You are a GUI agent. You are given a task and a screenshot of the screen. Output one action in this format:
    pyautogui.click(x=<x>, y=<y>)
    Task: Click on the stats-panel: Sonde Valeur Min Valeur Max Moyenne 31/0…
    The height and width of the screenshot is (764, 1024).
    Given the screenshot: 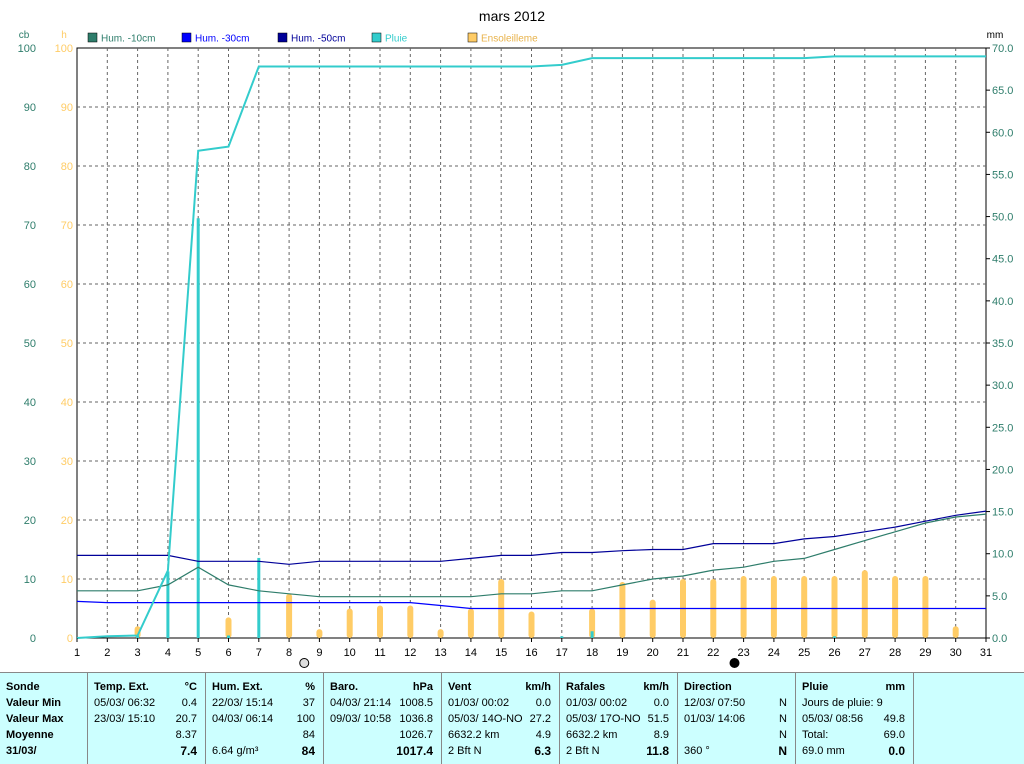 What is the action you would take?
    pyautogui.click(x=512, y=718)
    